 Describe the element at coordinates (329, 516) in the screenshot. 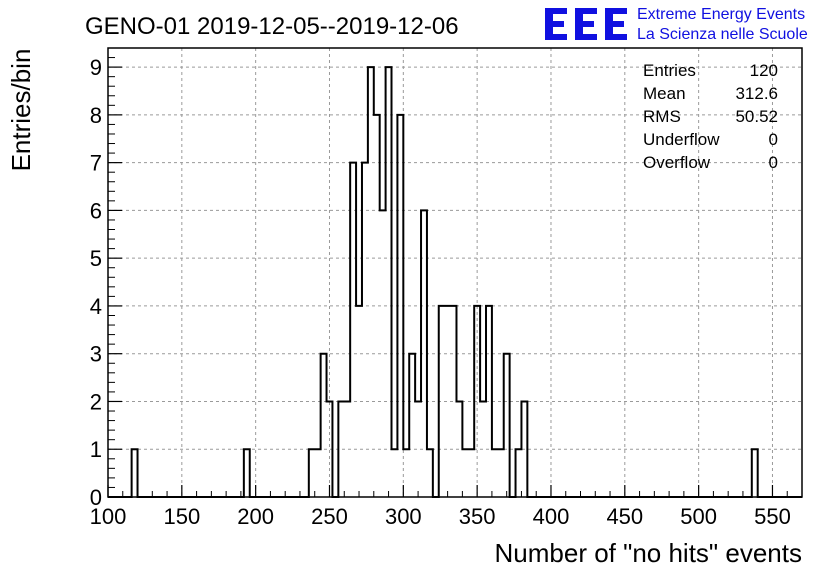

I see `x-tick-label: 250` at that location.